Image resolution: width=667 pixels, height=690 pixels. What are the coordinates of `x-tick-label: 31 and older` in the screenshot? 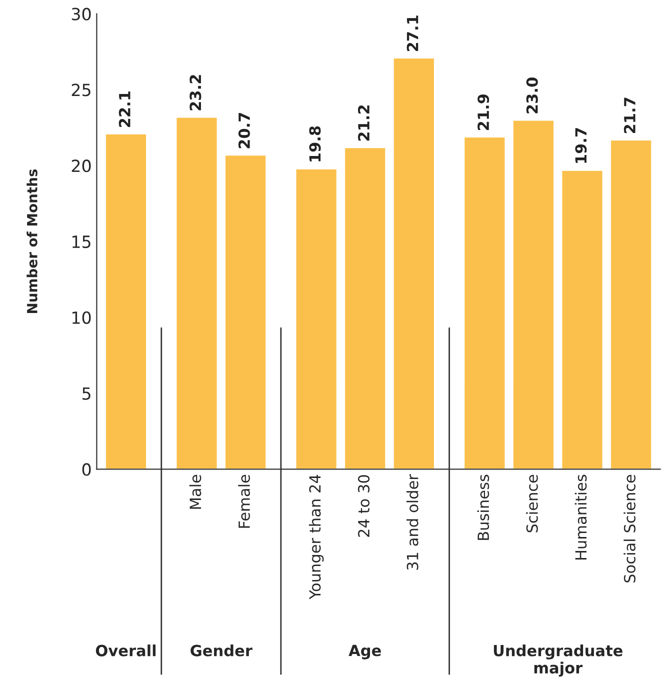 It's located at (412, 522).